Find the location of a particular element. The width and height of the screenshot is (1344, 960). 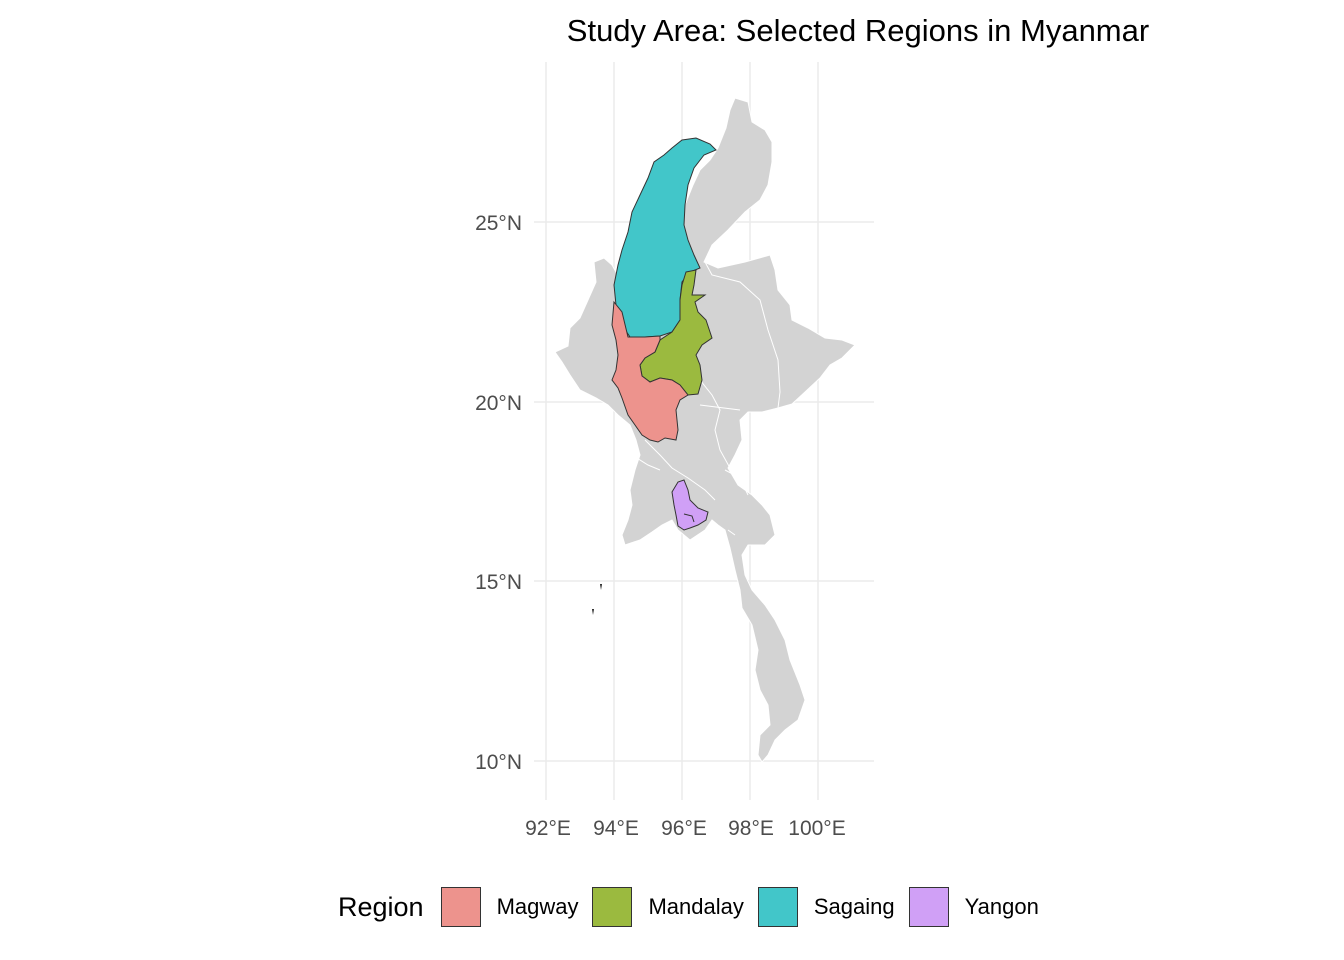

lat-tick-label: 25°N is located at coordinates (498, 223).